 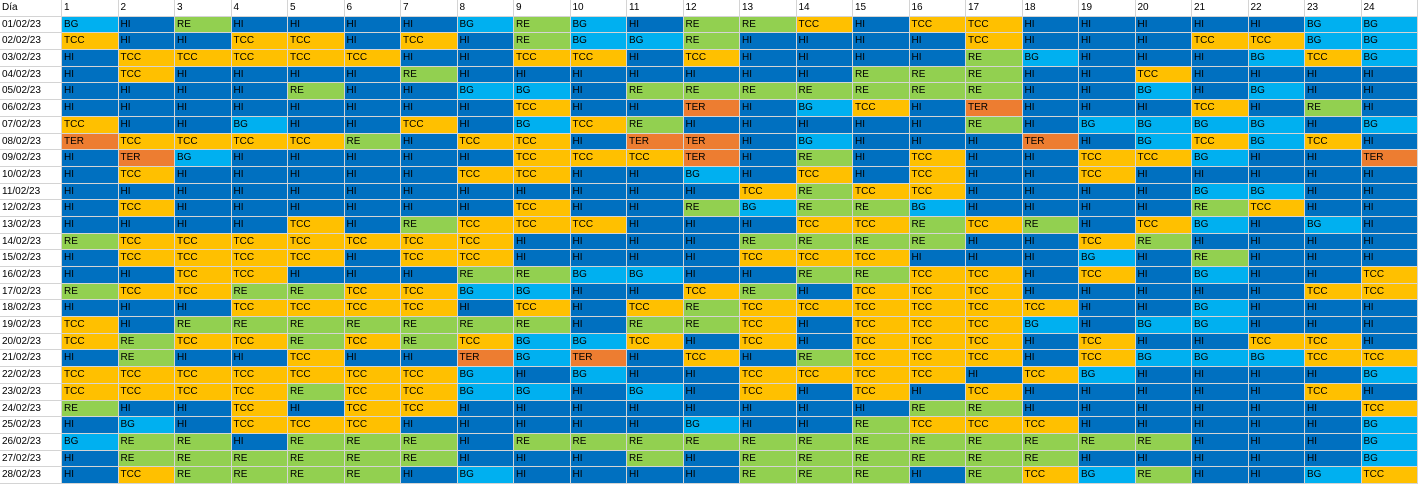 What do you see at coordinates (31, 158) in the screenshot?
I see `row-date-label: 09/02/23` at bounding box center [31, 158].